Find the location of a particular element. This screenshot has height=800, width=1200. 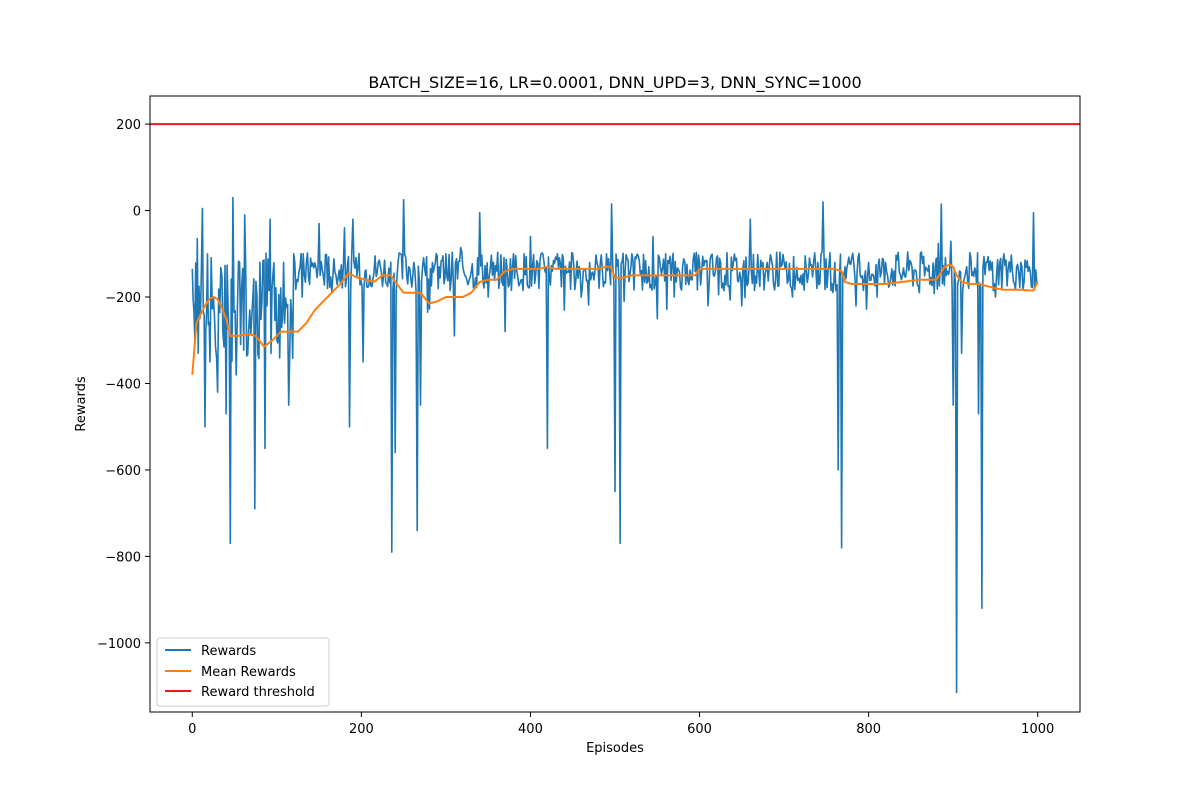

y-tick-label: −600 is located at coordinates (123, 471).